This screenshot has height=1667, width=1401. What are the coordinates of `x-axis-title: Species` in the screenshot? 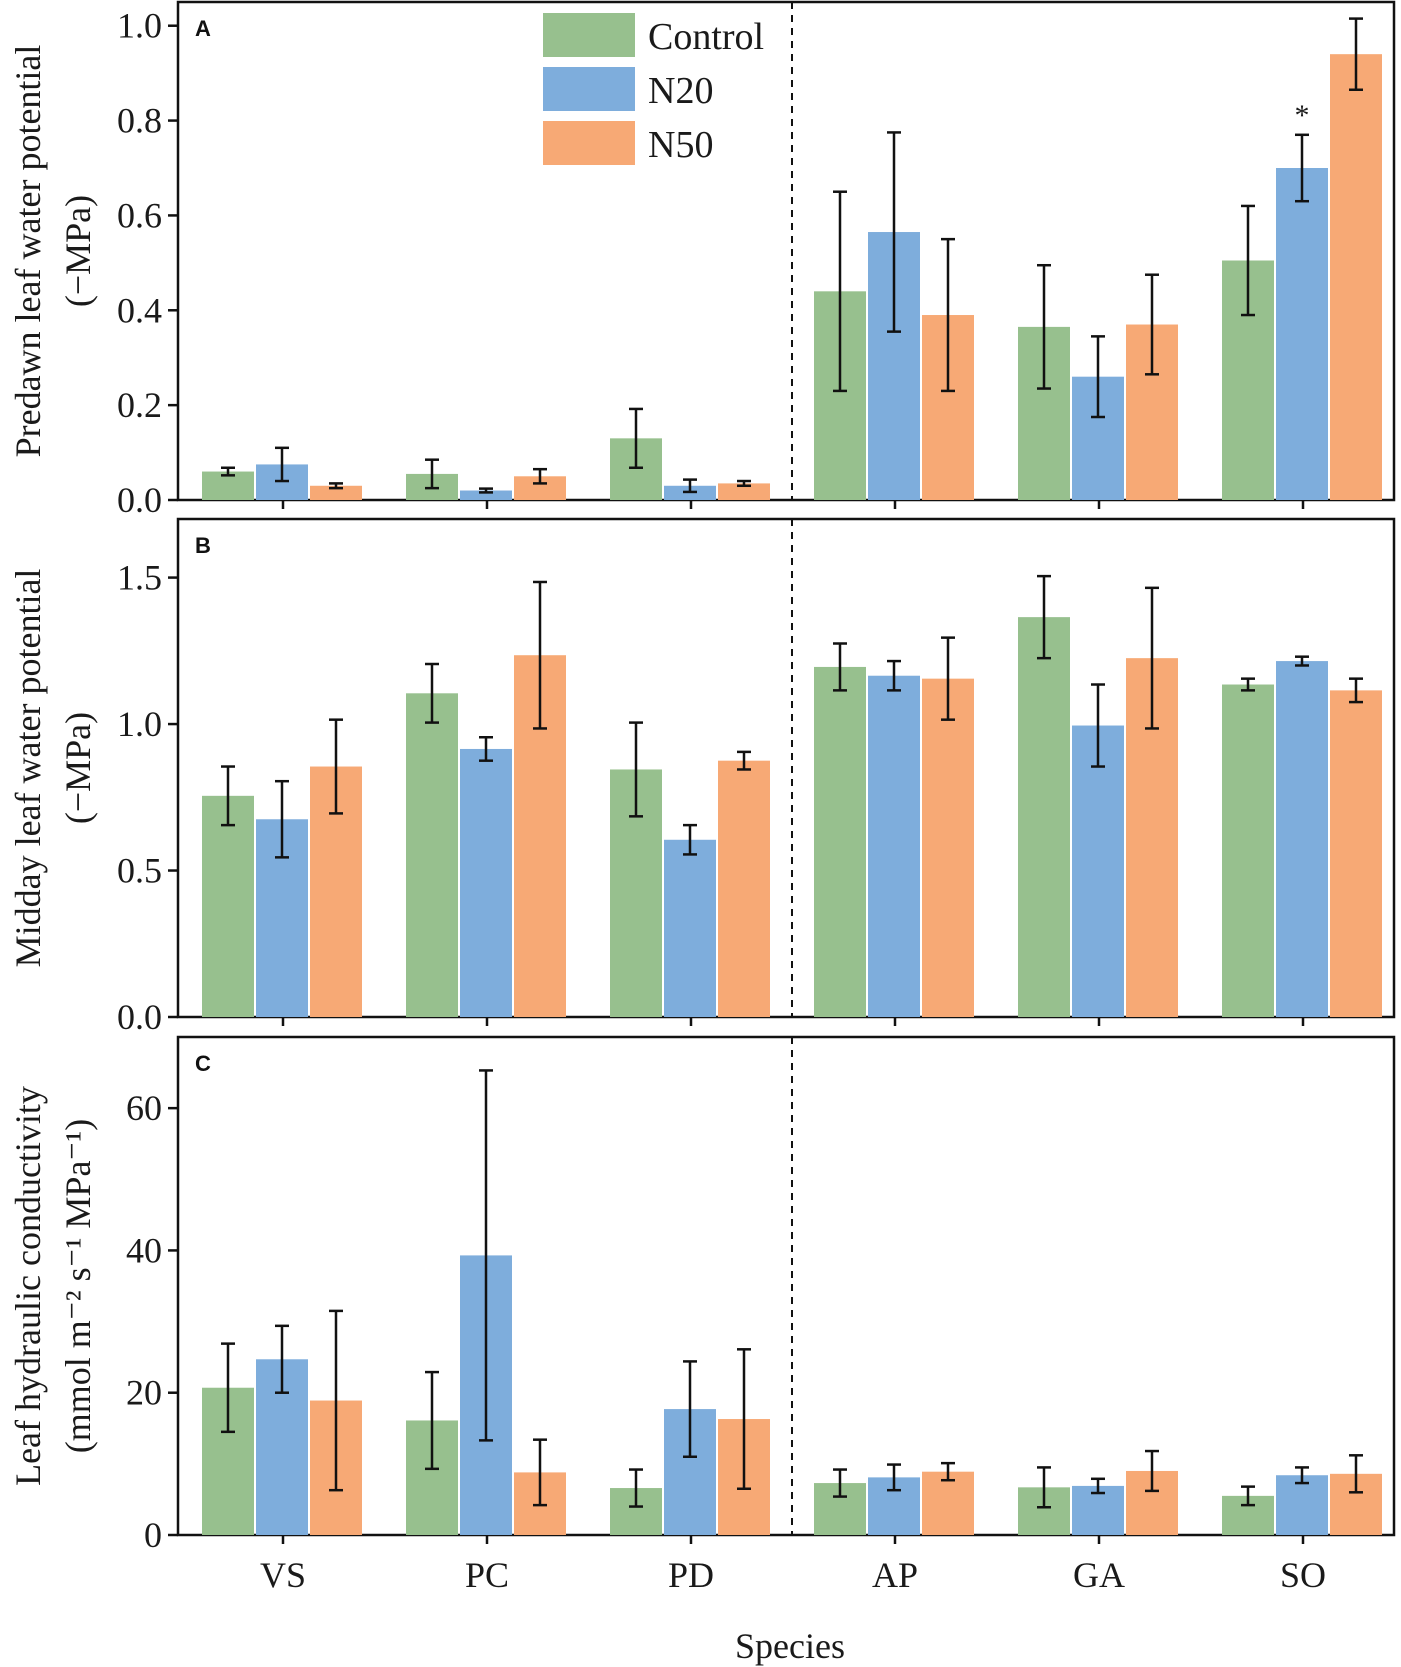 It's located at (790, 1646).